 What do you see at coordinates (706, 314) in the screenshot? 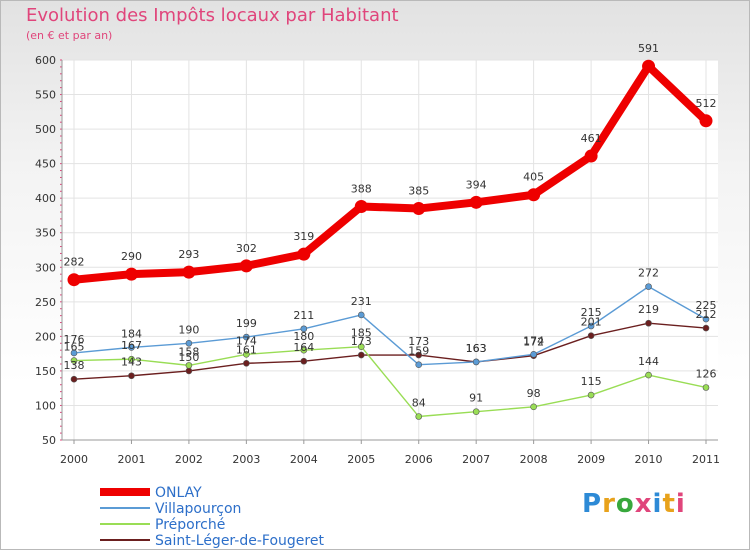
I see `data-label-Saint-Léger-de-Fougeret-2011: 212` at bounding box center [706, 314].